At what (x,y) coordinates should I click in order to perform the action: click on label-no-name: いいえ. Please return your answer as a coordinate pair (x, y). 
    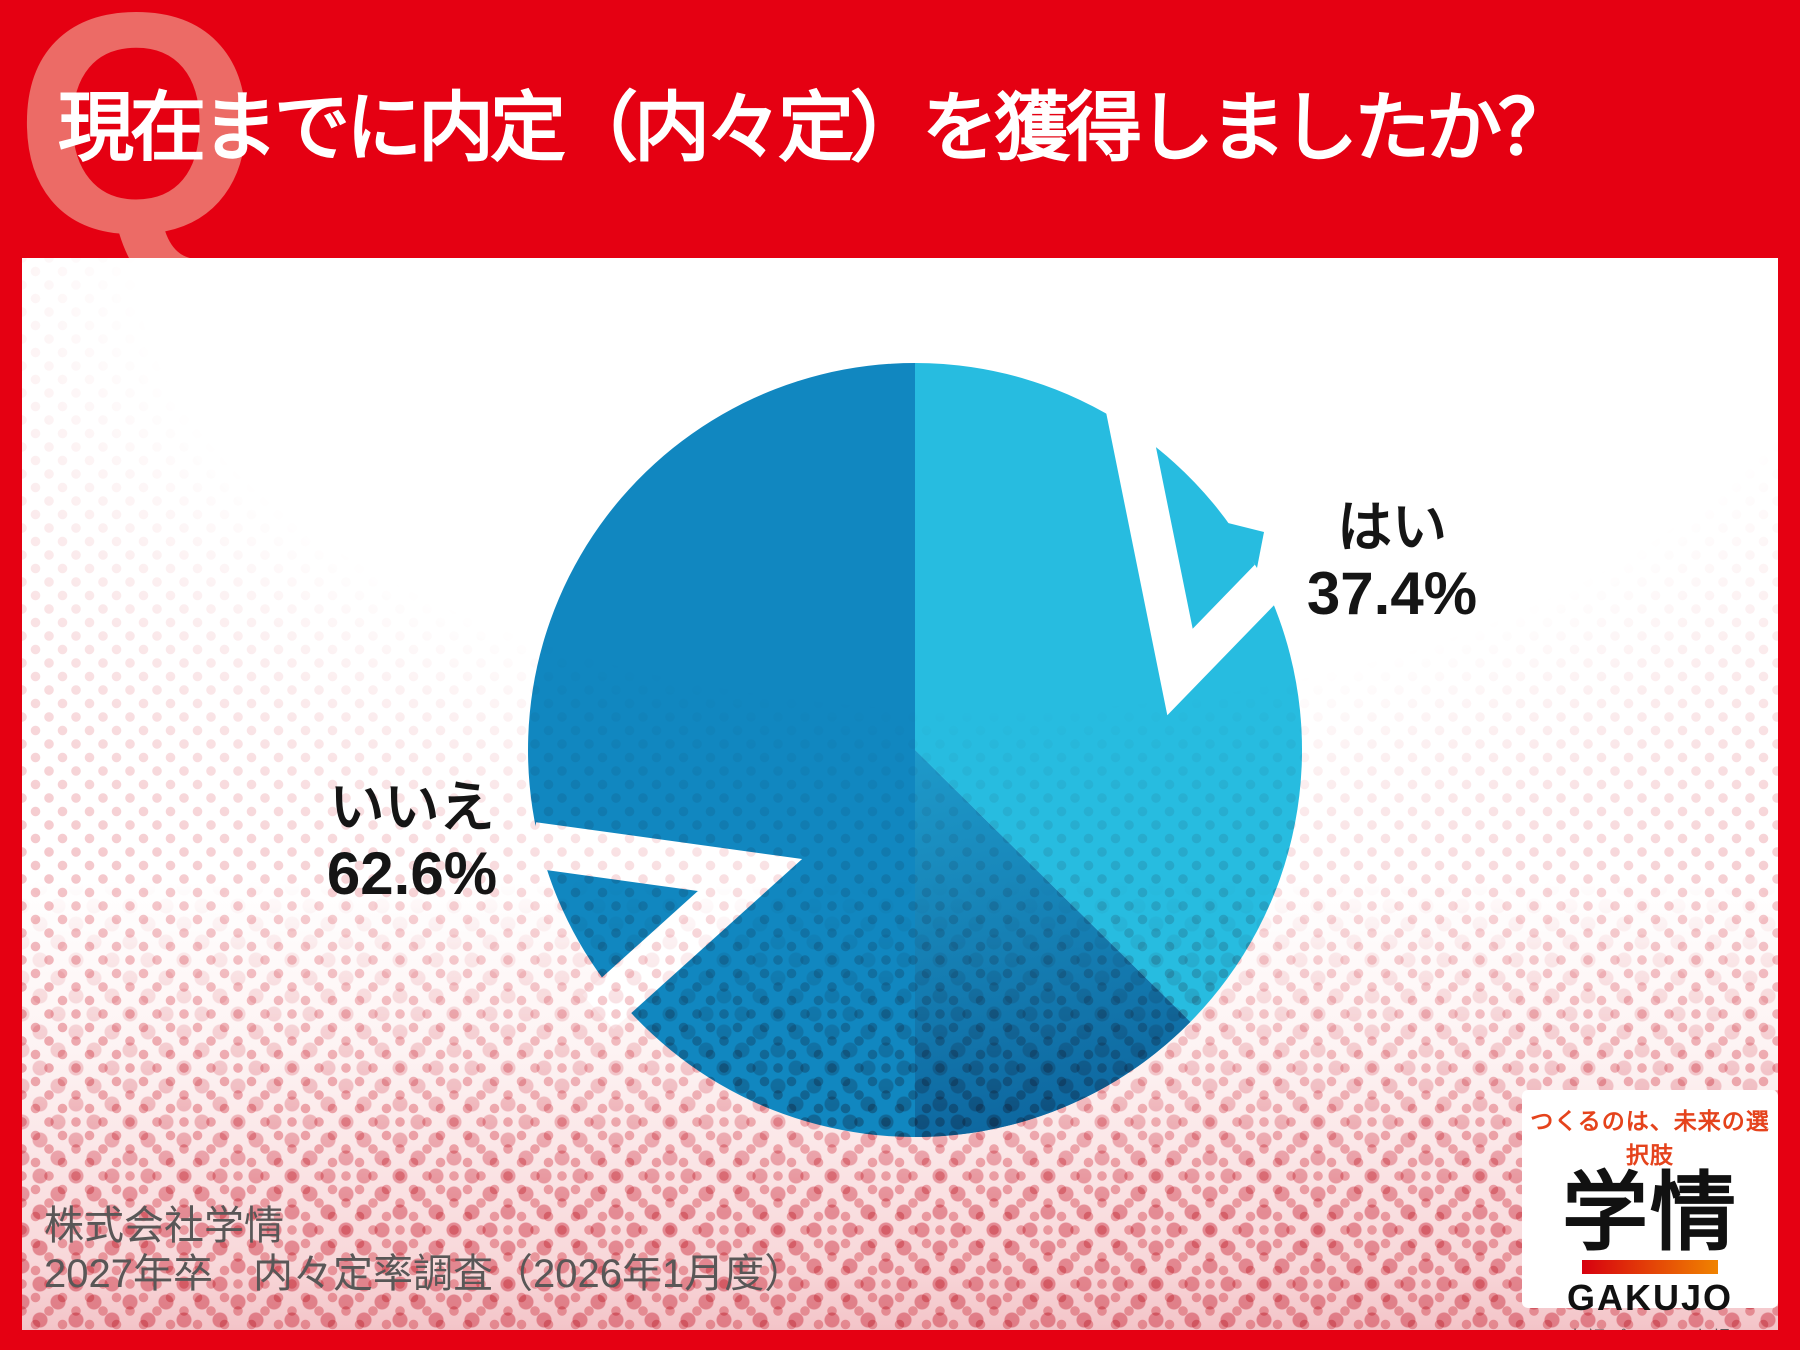
    Looking at the image, I should click on (412, 807).